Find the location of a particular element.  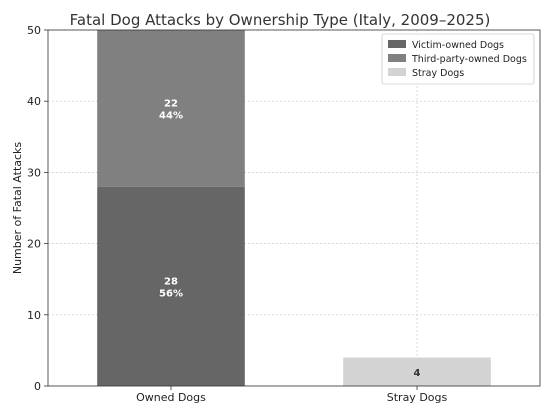

y-tick-label: 0 is located at coordinates (37, 386).